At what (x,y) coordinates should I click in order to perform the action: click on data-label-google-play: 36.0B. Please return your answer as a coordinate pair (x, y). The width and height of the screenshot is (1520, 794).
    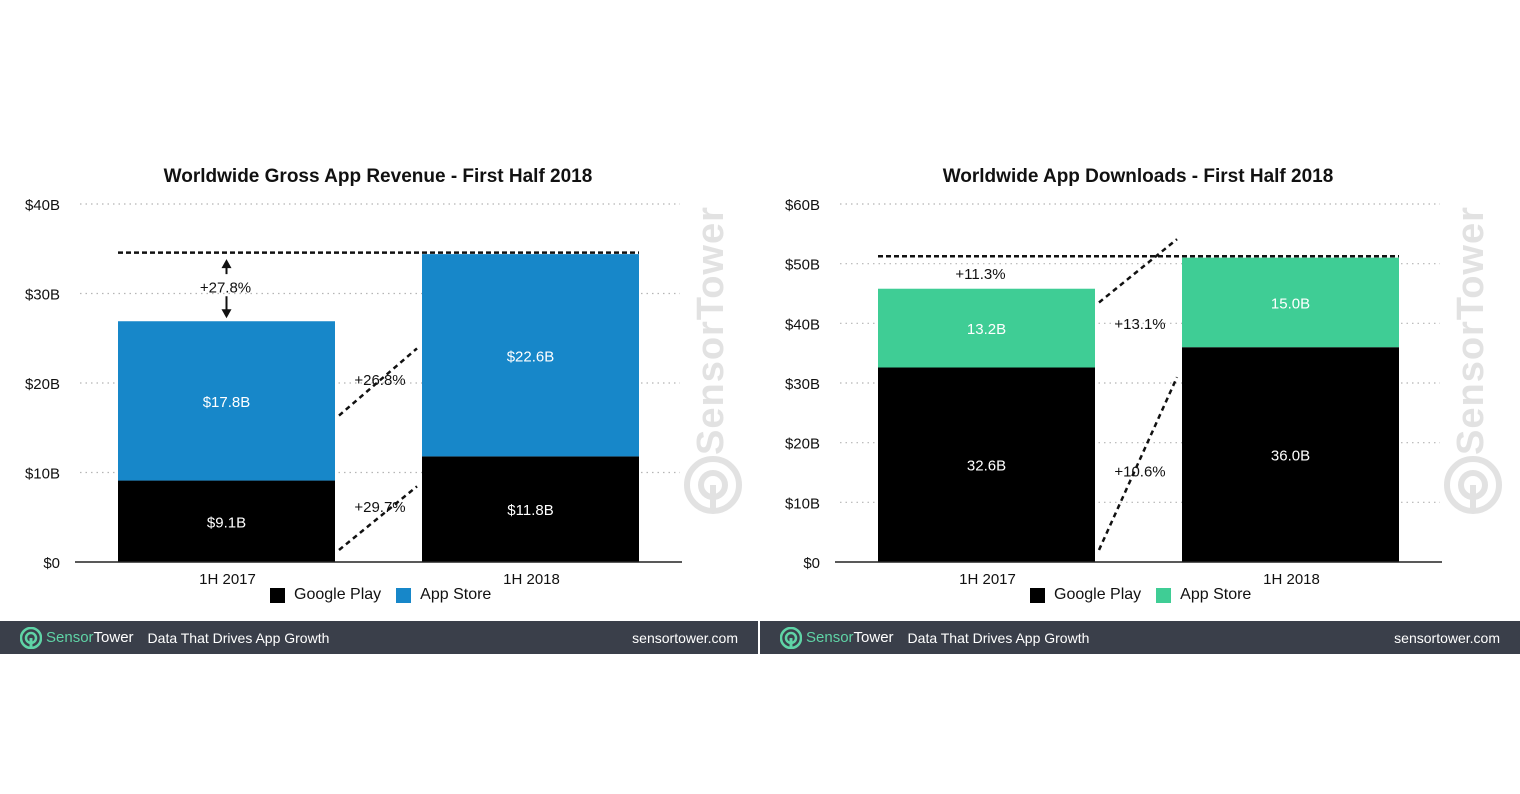
    Looking at the image, I should click on (1290, 456).